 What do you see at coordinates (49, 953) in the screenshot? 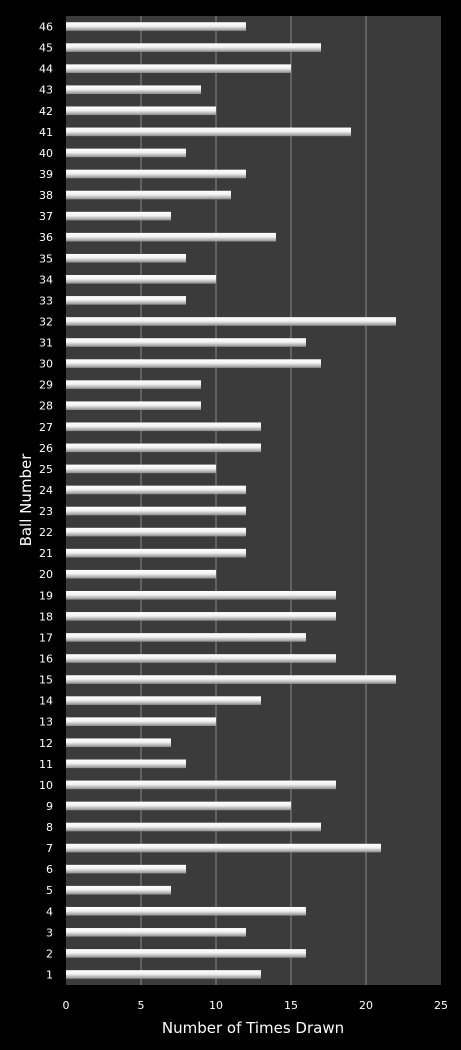
I see `y-tick-label: 2` at bounding box center [49, 953].